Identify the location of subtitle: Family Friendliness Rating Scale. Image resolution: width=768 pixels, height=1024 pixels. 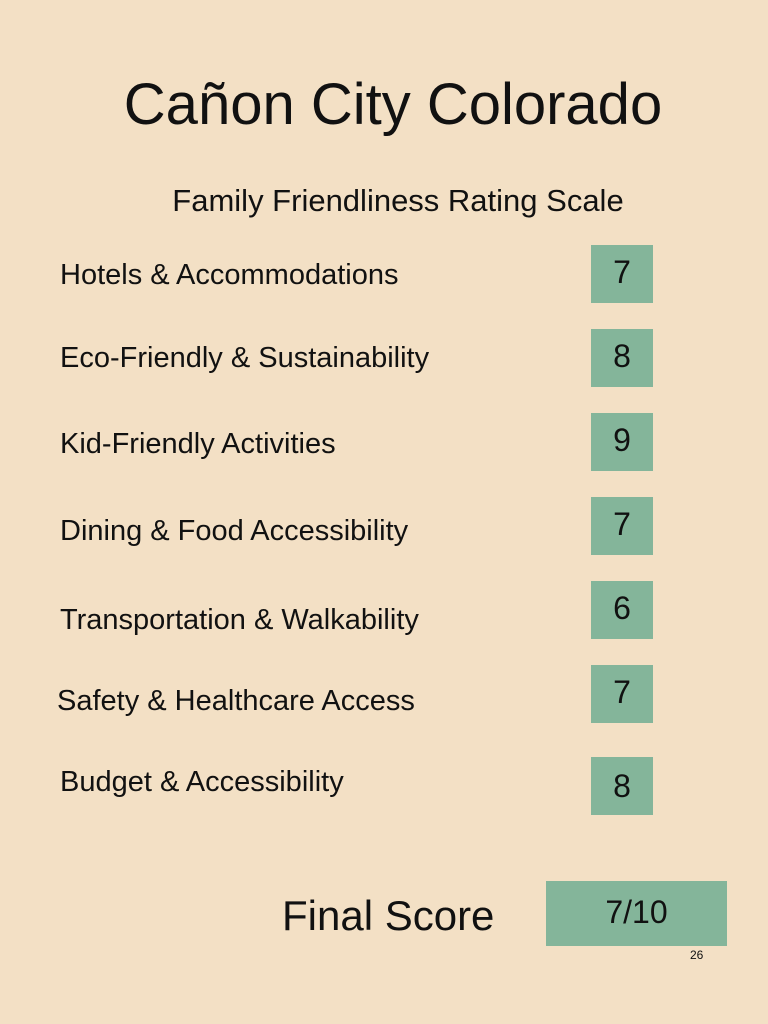
(398, 200).